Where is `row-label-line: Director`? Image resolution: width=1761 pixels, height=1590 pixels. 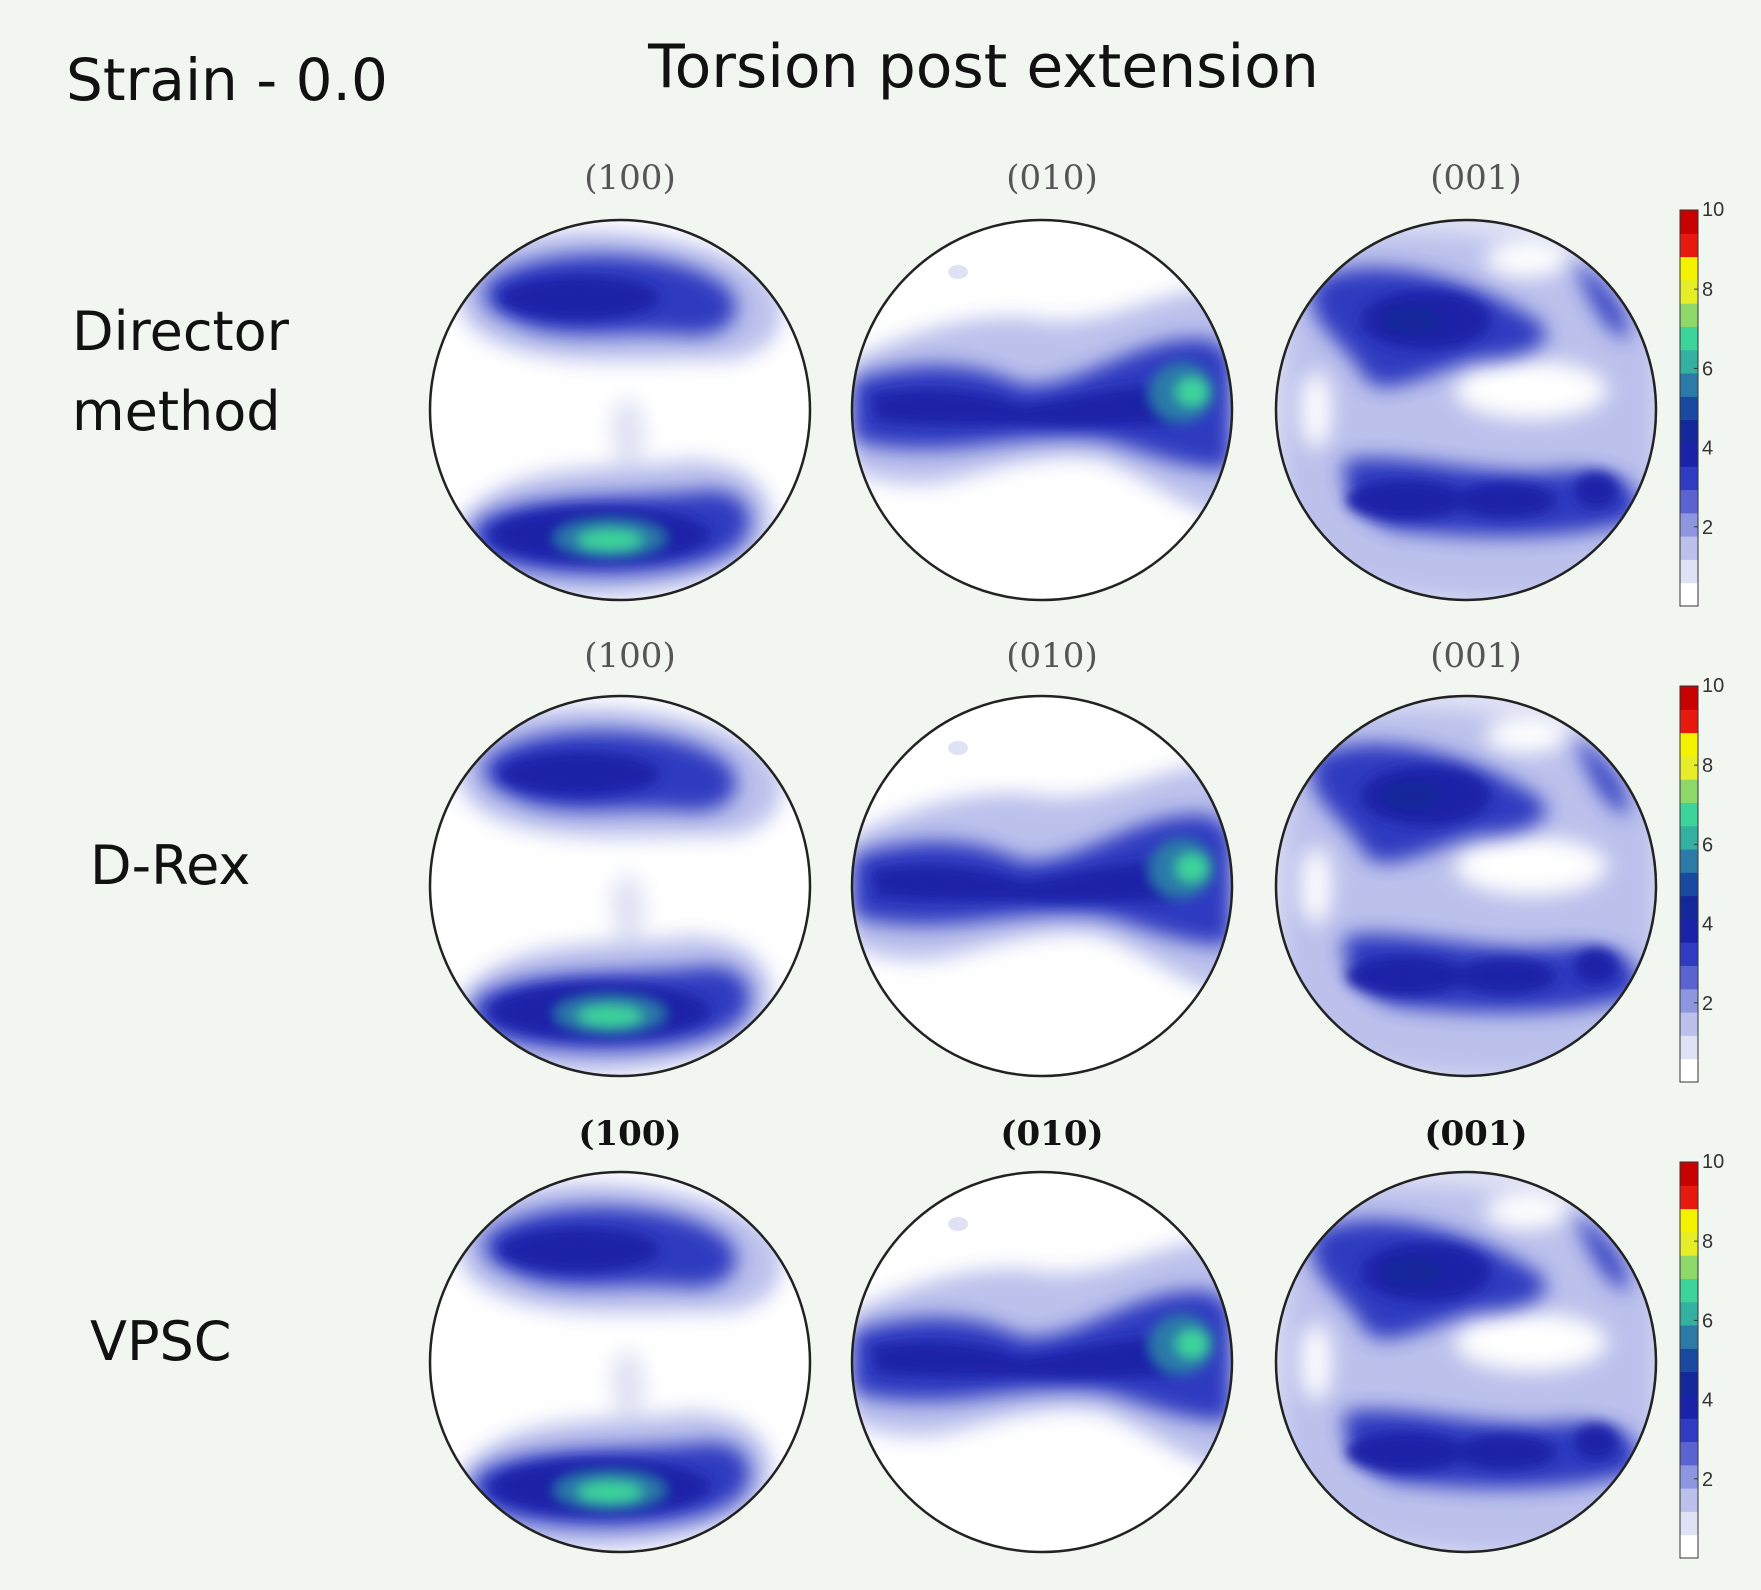 row-label-line: Director is located at coordinates (180, 331).